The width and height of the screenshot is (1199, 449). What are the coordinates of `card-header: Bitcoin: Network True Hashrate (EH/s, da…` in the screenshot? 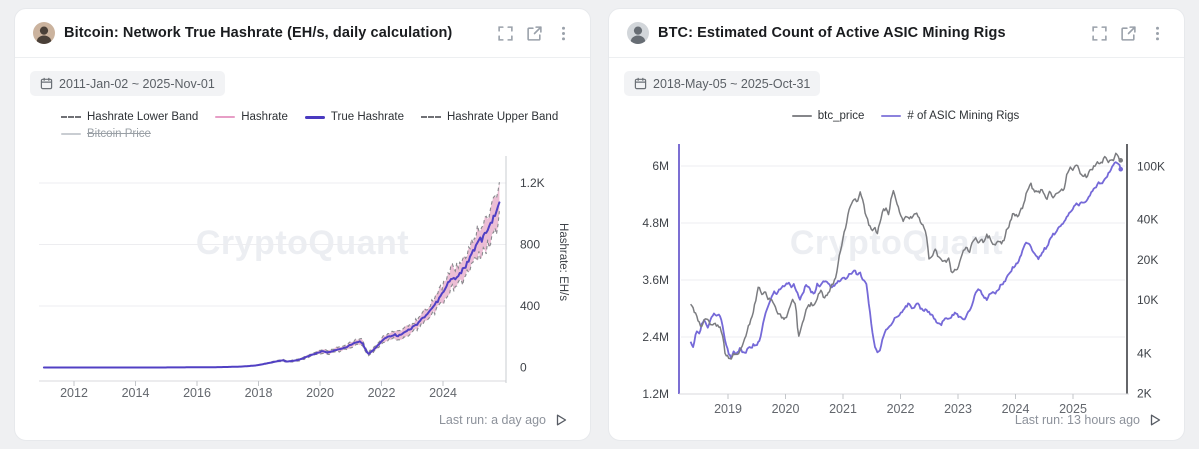 It's located at (302, 33).